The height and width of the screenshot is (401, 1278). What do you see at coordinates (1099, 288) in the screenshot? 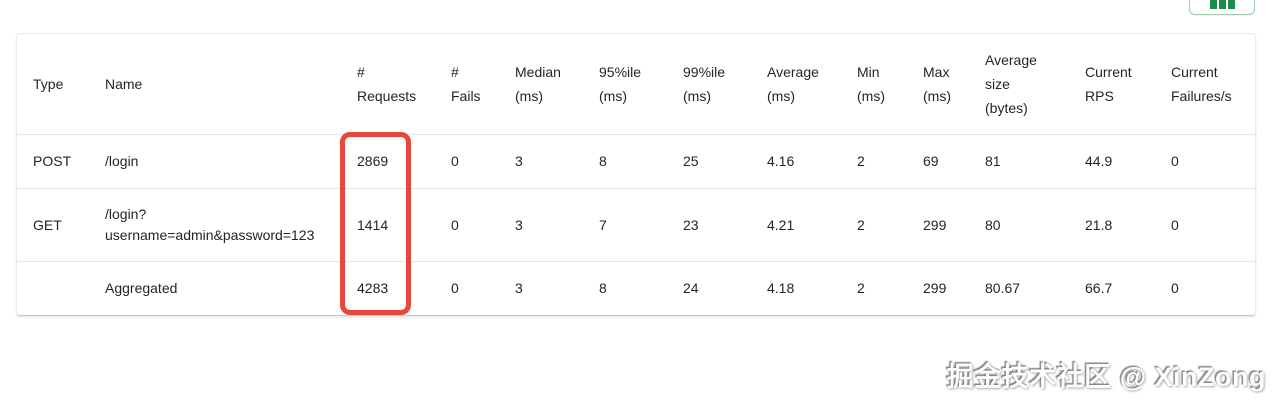
I see `cell-current-rps: 66.7` at bounding box center [1099, 288].